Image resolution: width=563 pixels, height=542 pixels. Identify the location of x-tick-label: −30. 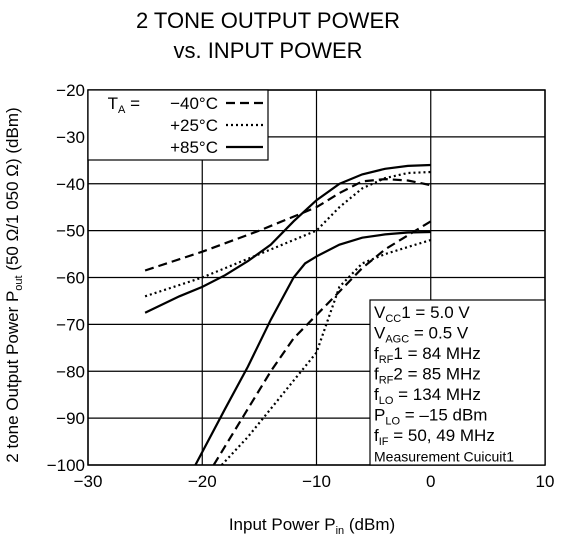
(88, 481).